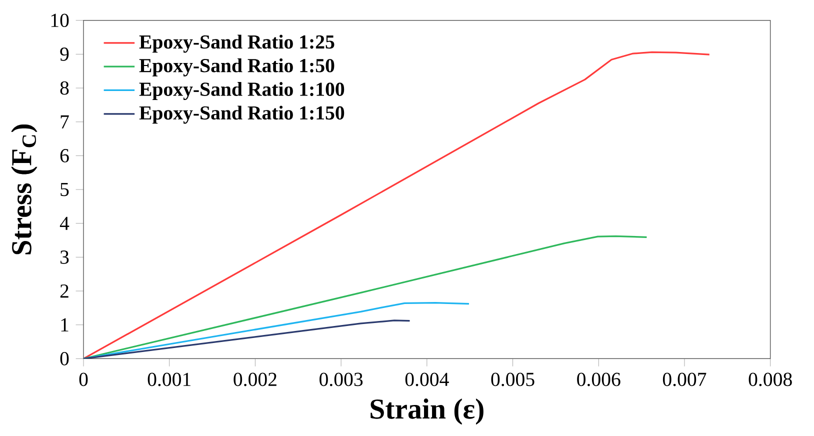 The height and width of the screenshot is (436, 814). I want to click on y-tick-label: 10, so click(60, 21).